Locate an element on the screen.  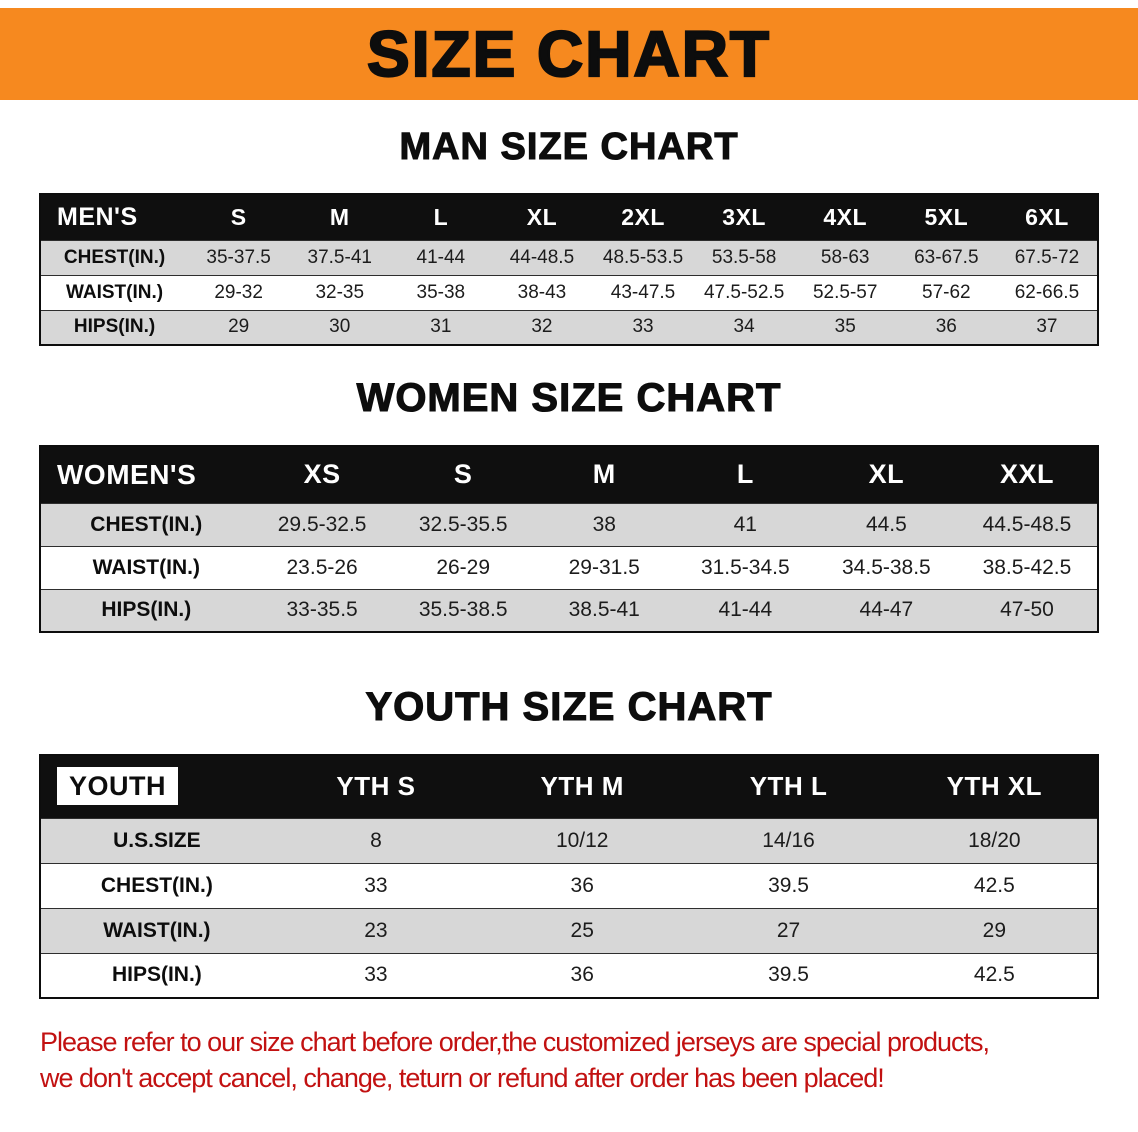
size-value: 8 is located at coordinates (376, 840).